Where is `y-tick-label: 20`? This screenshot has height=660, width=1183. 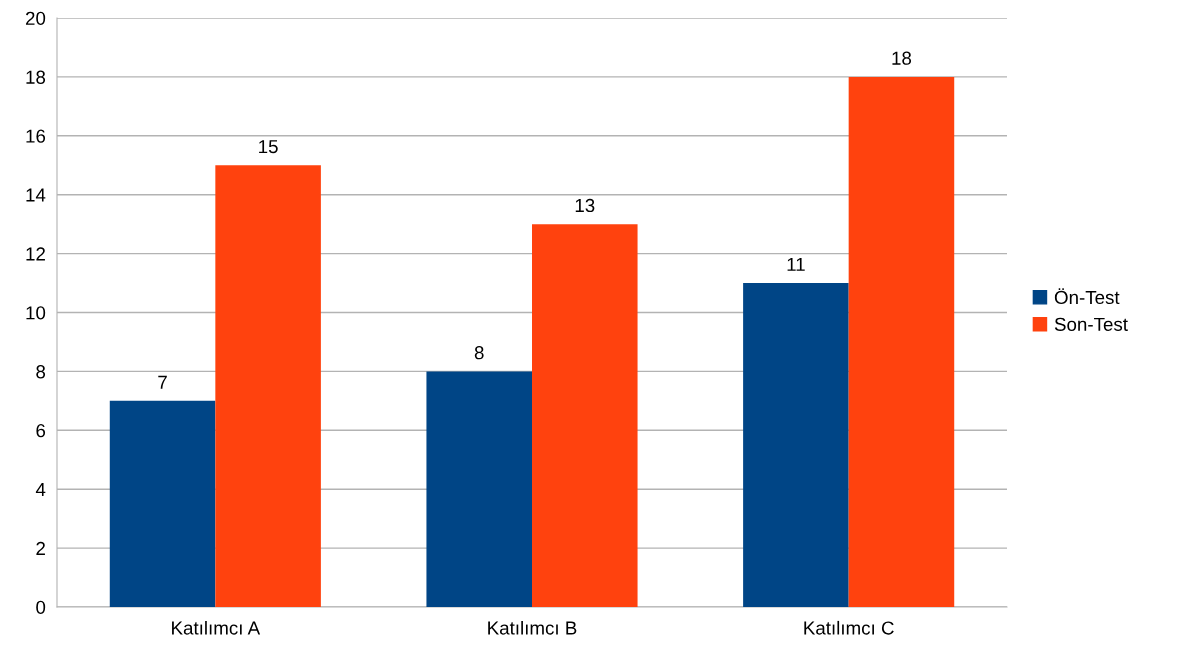
y-tick-label: 20 is located at coordinates (35, 18).